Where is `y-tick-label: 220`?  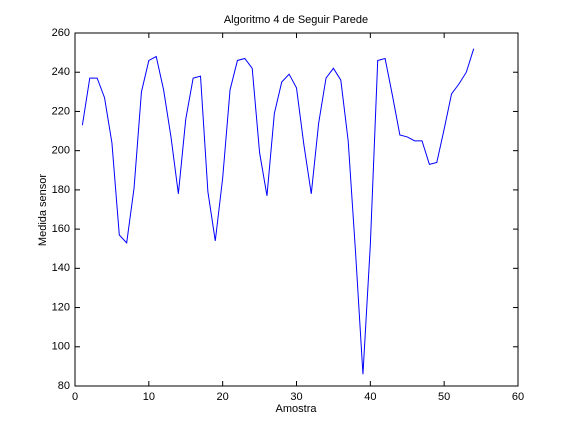
y-tick-label: 220 is located at coordinates (61, 111).